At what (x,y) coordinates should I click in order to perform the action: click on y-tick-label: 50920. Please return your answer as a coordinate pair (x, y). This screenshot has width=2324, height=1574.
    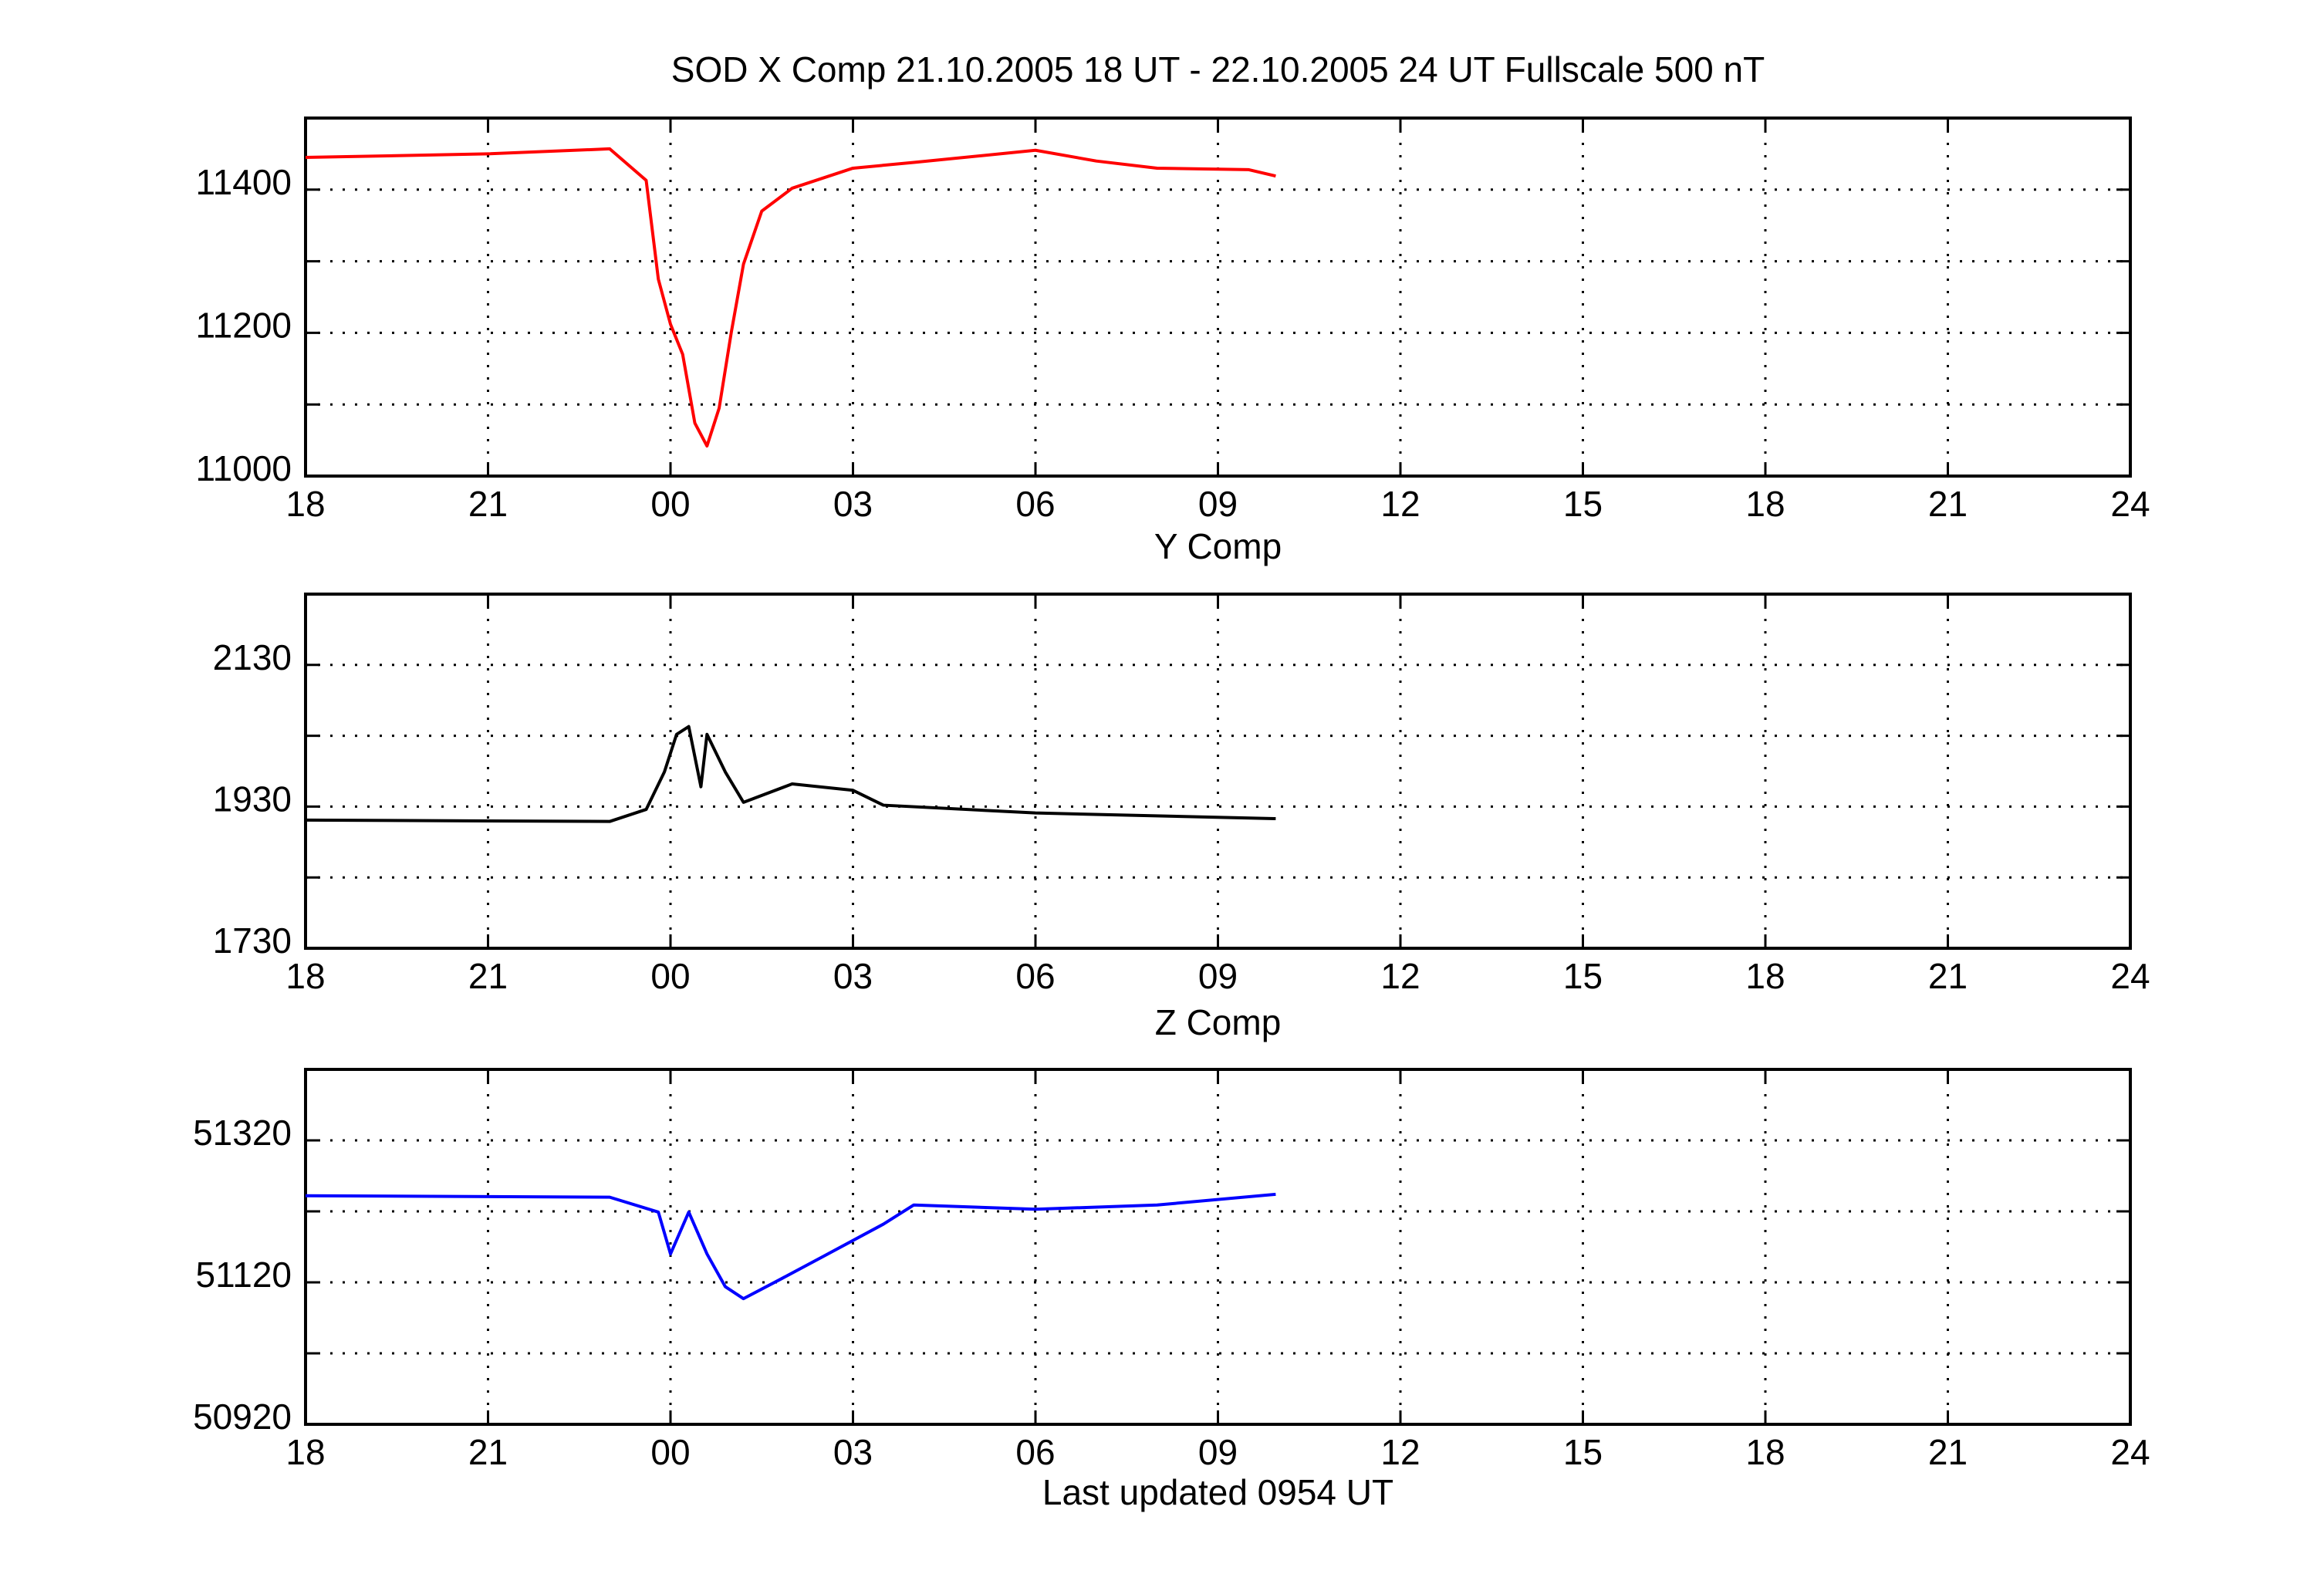
    Looking at the image, I should click on (242, 1417).